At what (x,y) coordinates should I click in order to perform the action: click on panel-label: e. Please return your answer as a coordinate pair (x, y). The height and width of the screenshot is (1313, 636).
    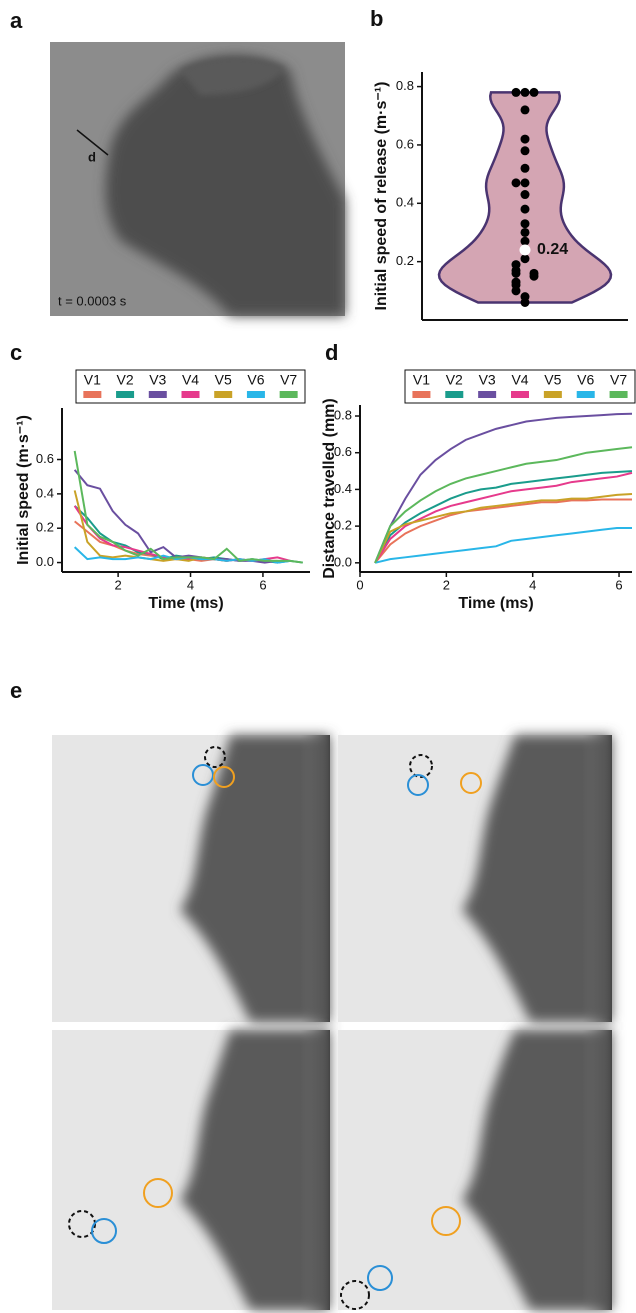
    Looking at the image, I should click on (16, 690).